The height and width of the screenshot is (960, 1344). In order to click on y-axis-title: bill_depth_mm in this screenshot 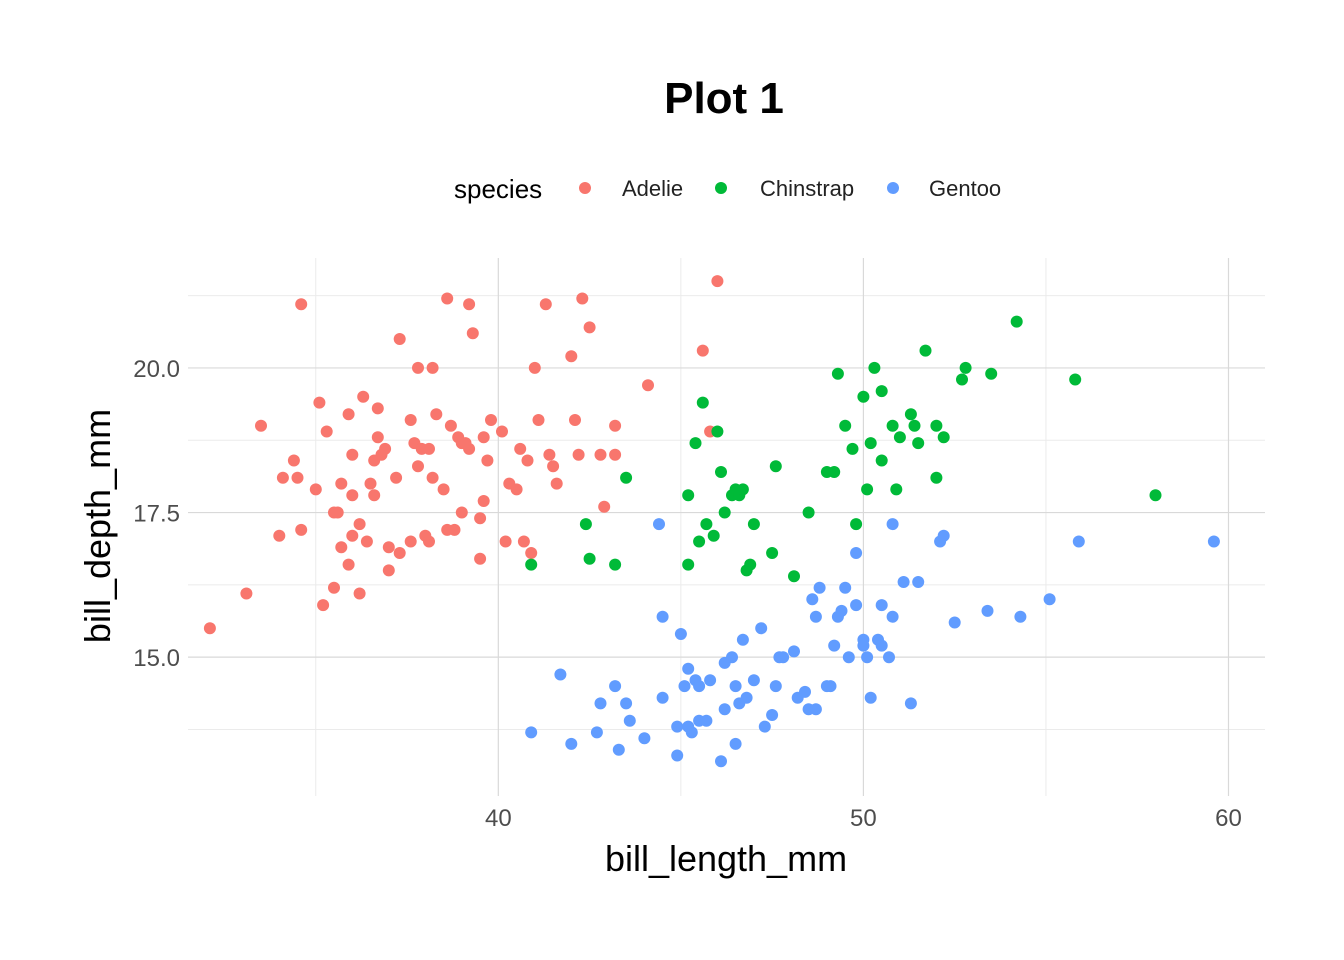, I will do `click(97, 526)`.